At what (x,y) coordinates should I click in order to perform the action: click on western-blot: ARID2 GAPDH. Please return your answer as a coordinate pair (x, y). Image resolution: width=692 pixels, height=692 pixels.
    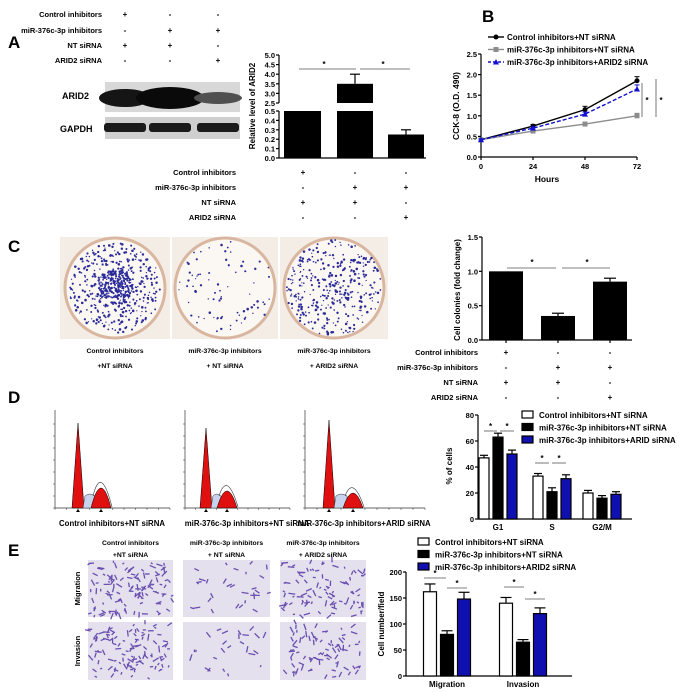
    Looking at the image, I should click on (151, 110).